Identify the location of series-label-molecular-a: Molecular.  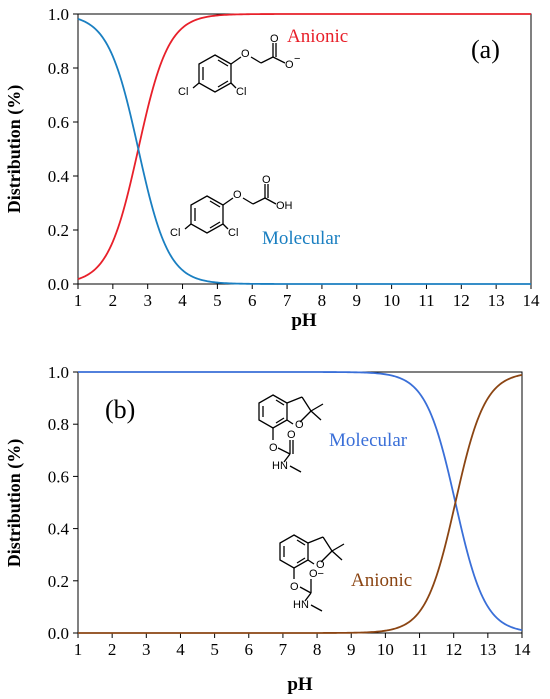
(301, 238).